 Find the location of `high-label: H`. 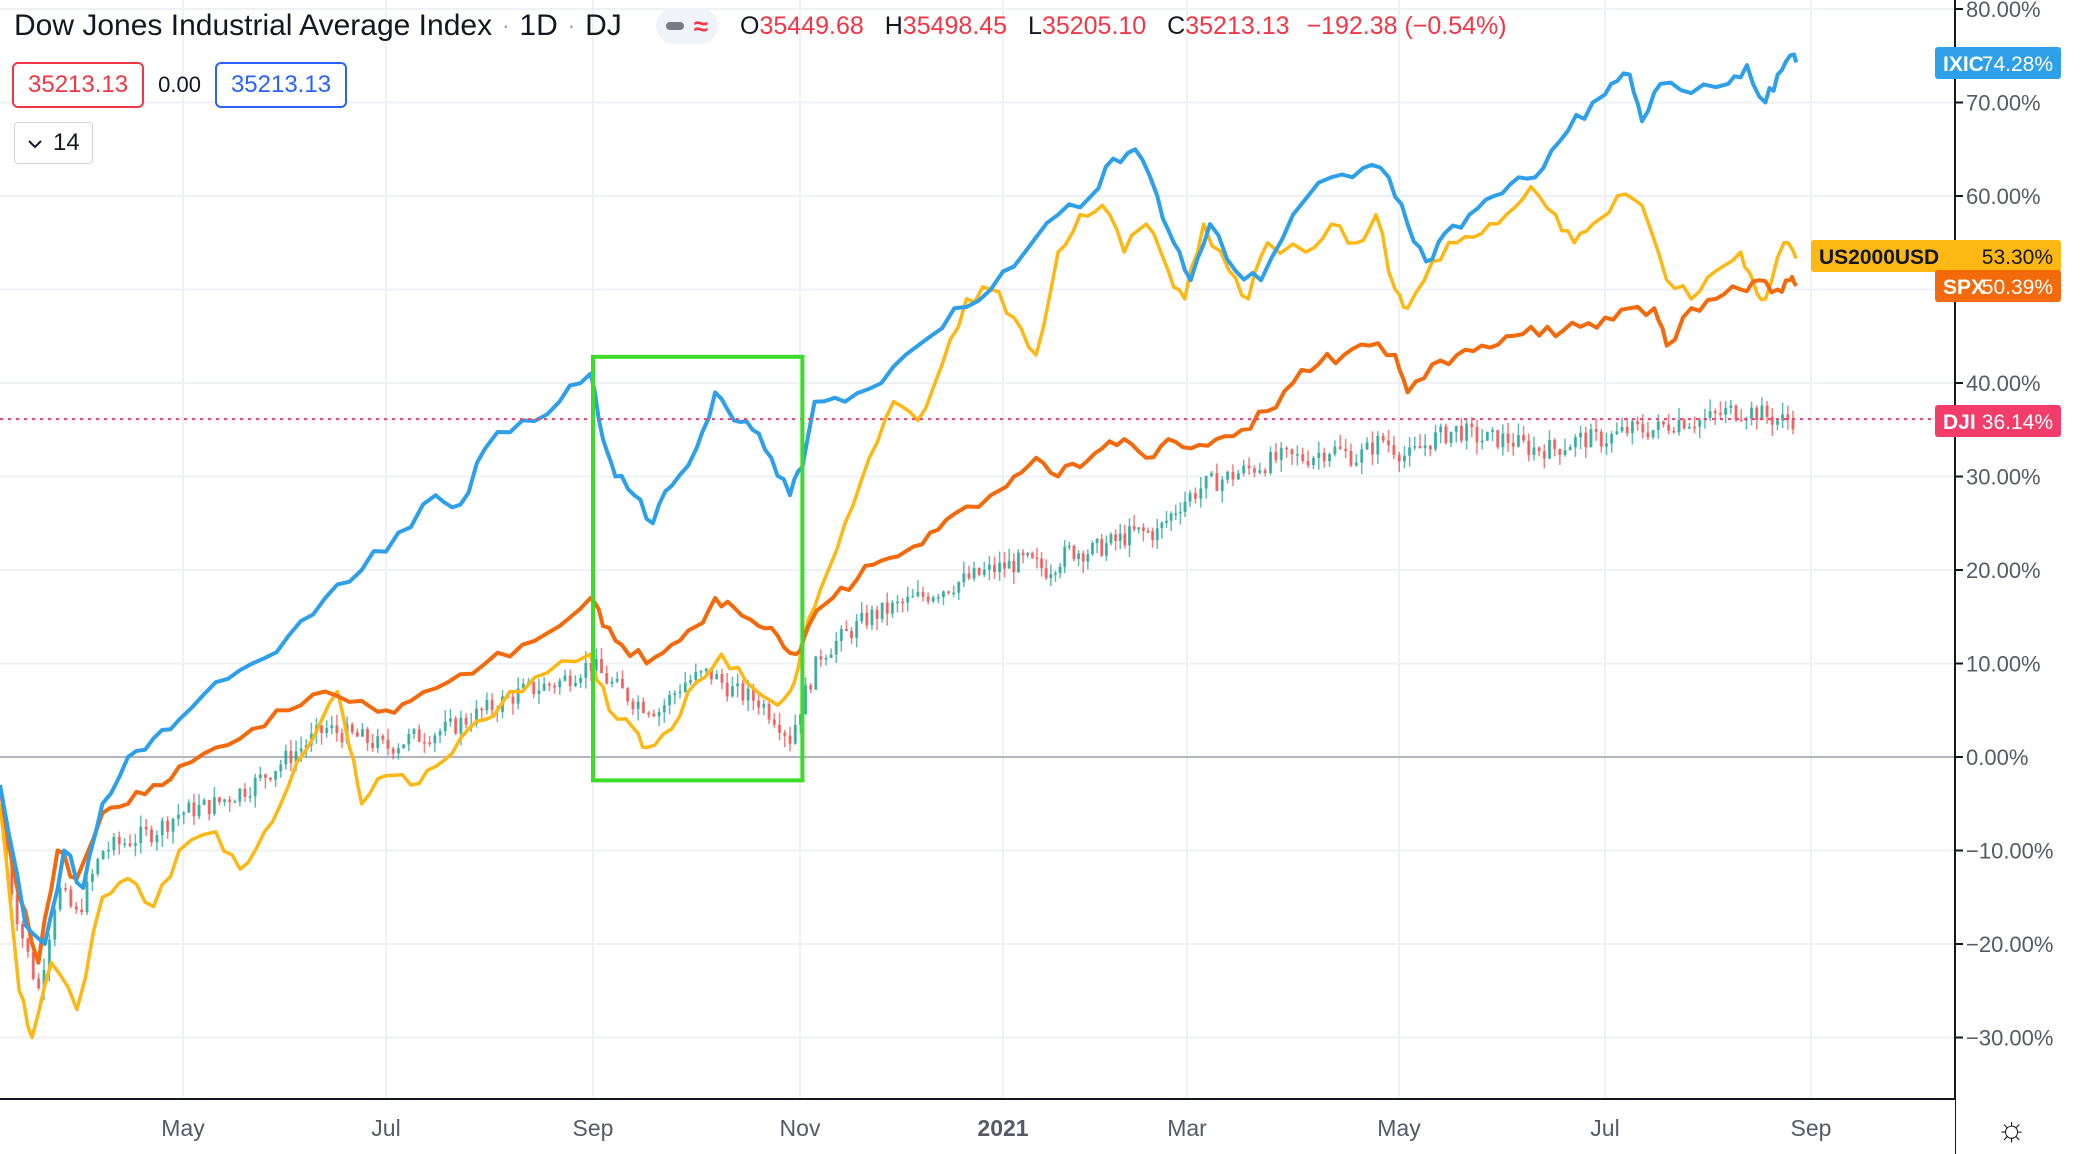

high-label: H is located at coordinates (893, 25).